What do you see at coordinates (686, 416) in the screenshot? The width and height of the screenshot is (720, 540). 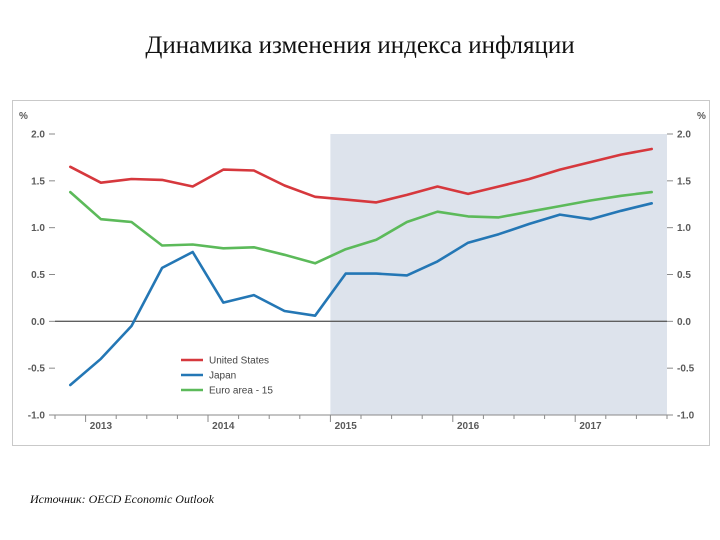 I see `y-tick-label-right: -1.0` at bounding box center [686, 416].